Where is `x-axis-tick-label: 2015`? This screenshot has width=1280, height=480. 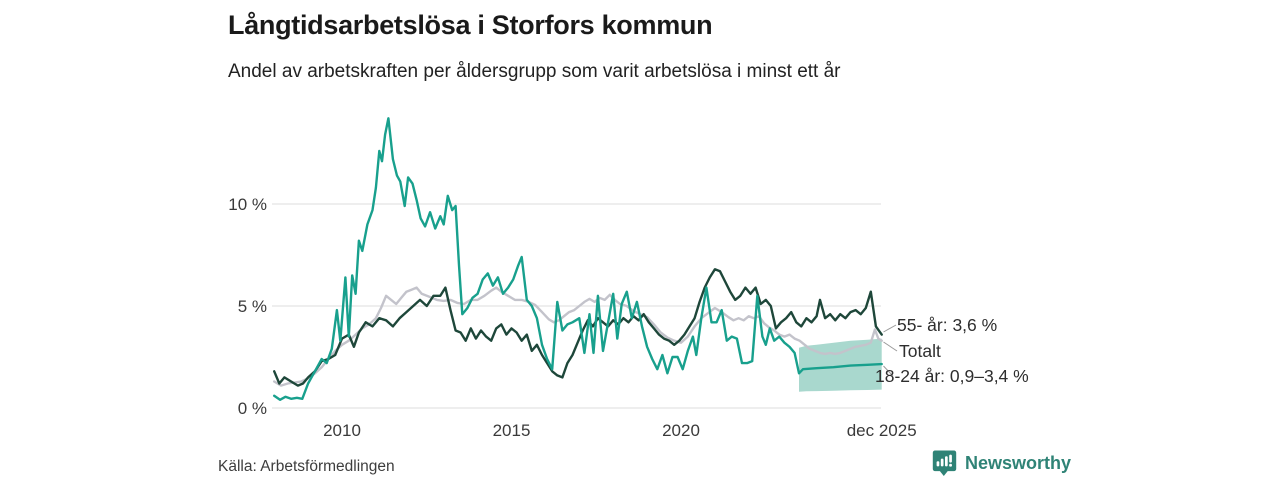
x-axis-tick-label: 2015 is located at coordinates (512, 430).